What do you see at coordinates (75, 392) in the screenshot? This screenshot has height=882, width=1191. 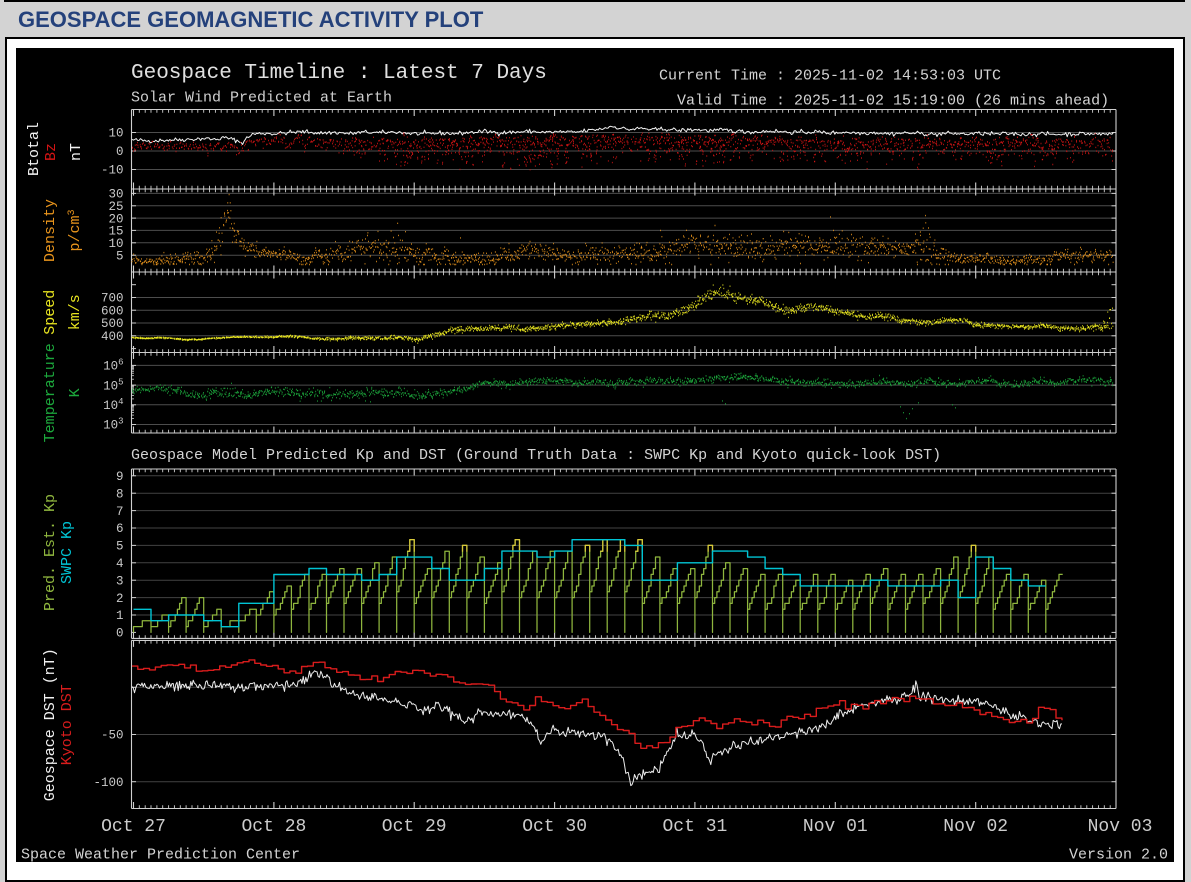 I see `svg-text: K` at bounding box center [75, 392].